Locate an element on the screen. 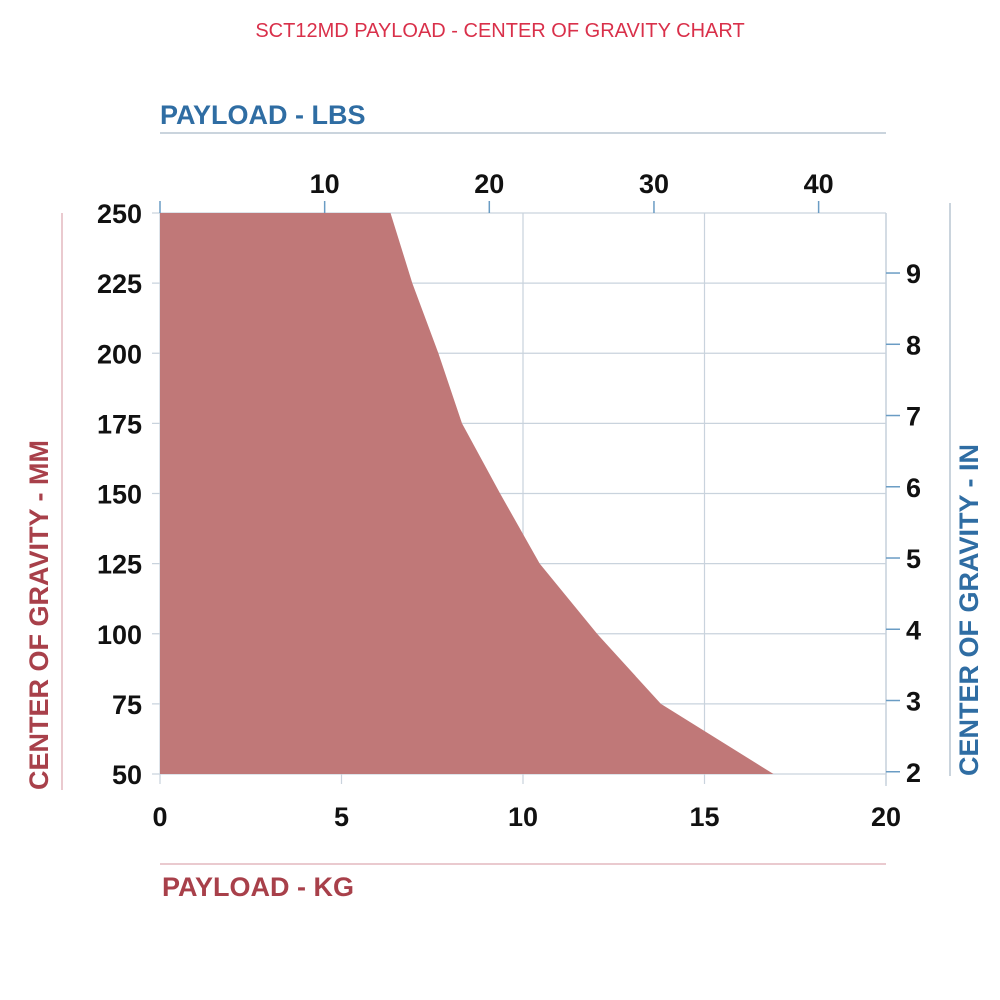 This screenshot has width=1000, height=1000. y2-tick-label: 3 is located at coordinates (913, 702).